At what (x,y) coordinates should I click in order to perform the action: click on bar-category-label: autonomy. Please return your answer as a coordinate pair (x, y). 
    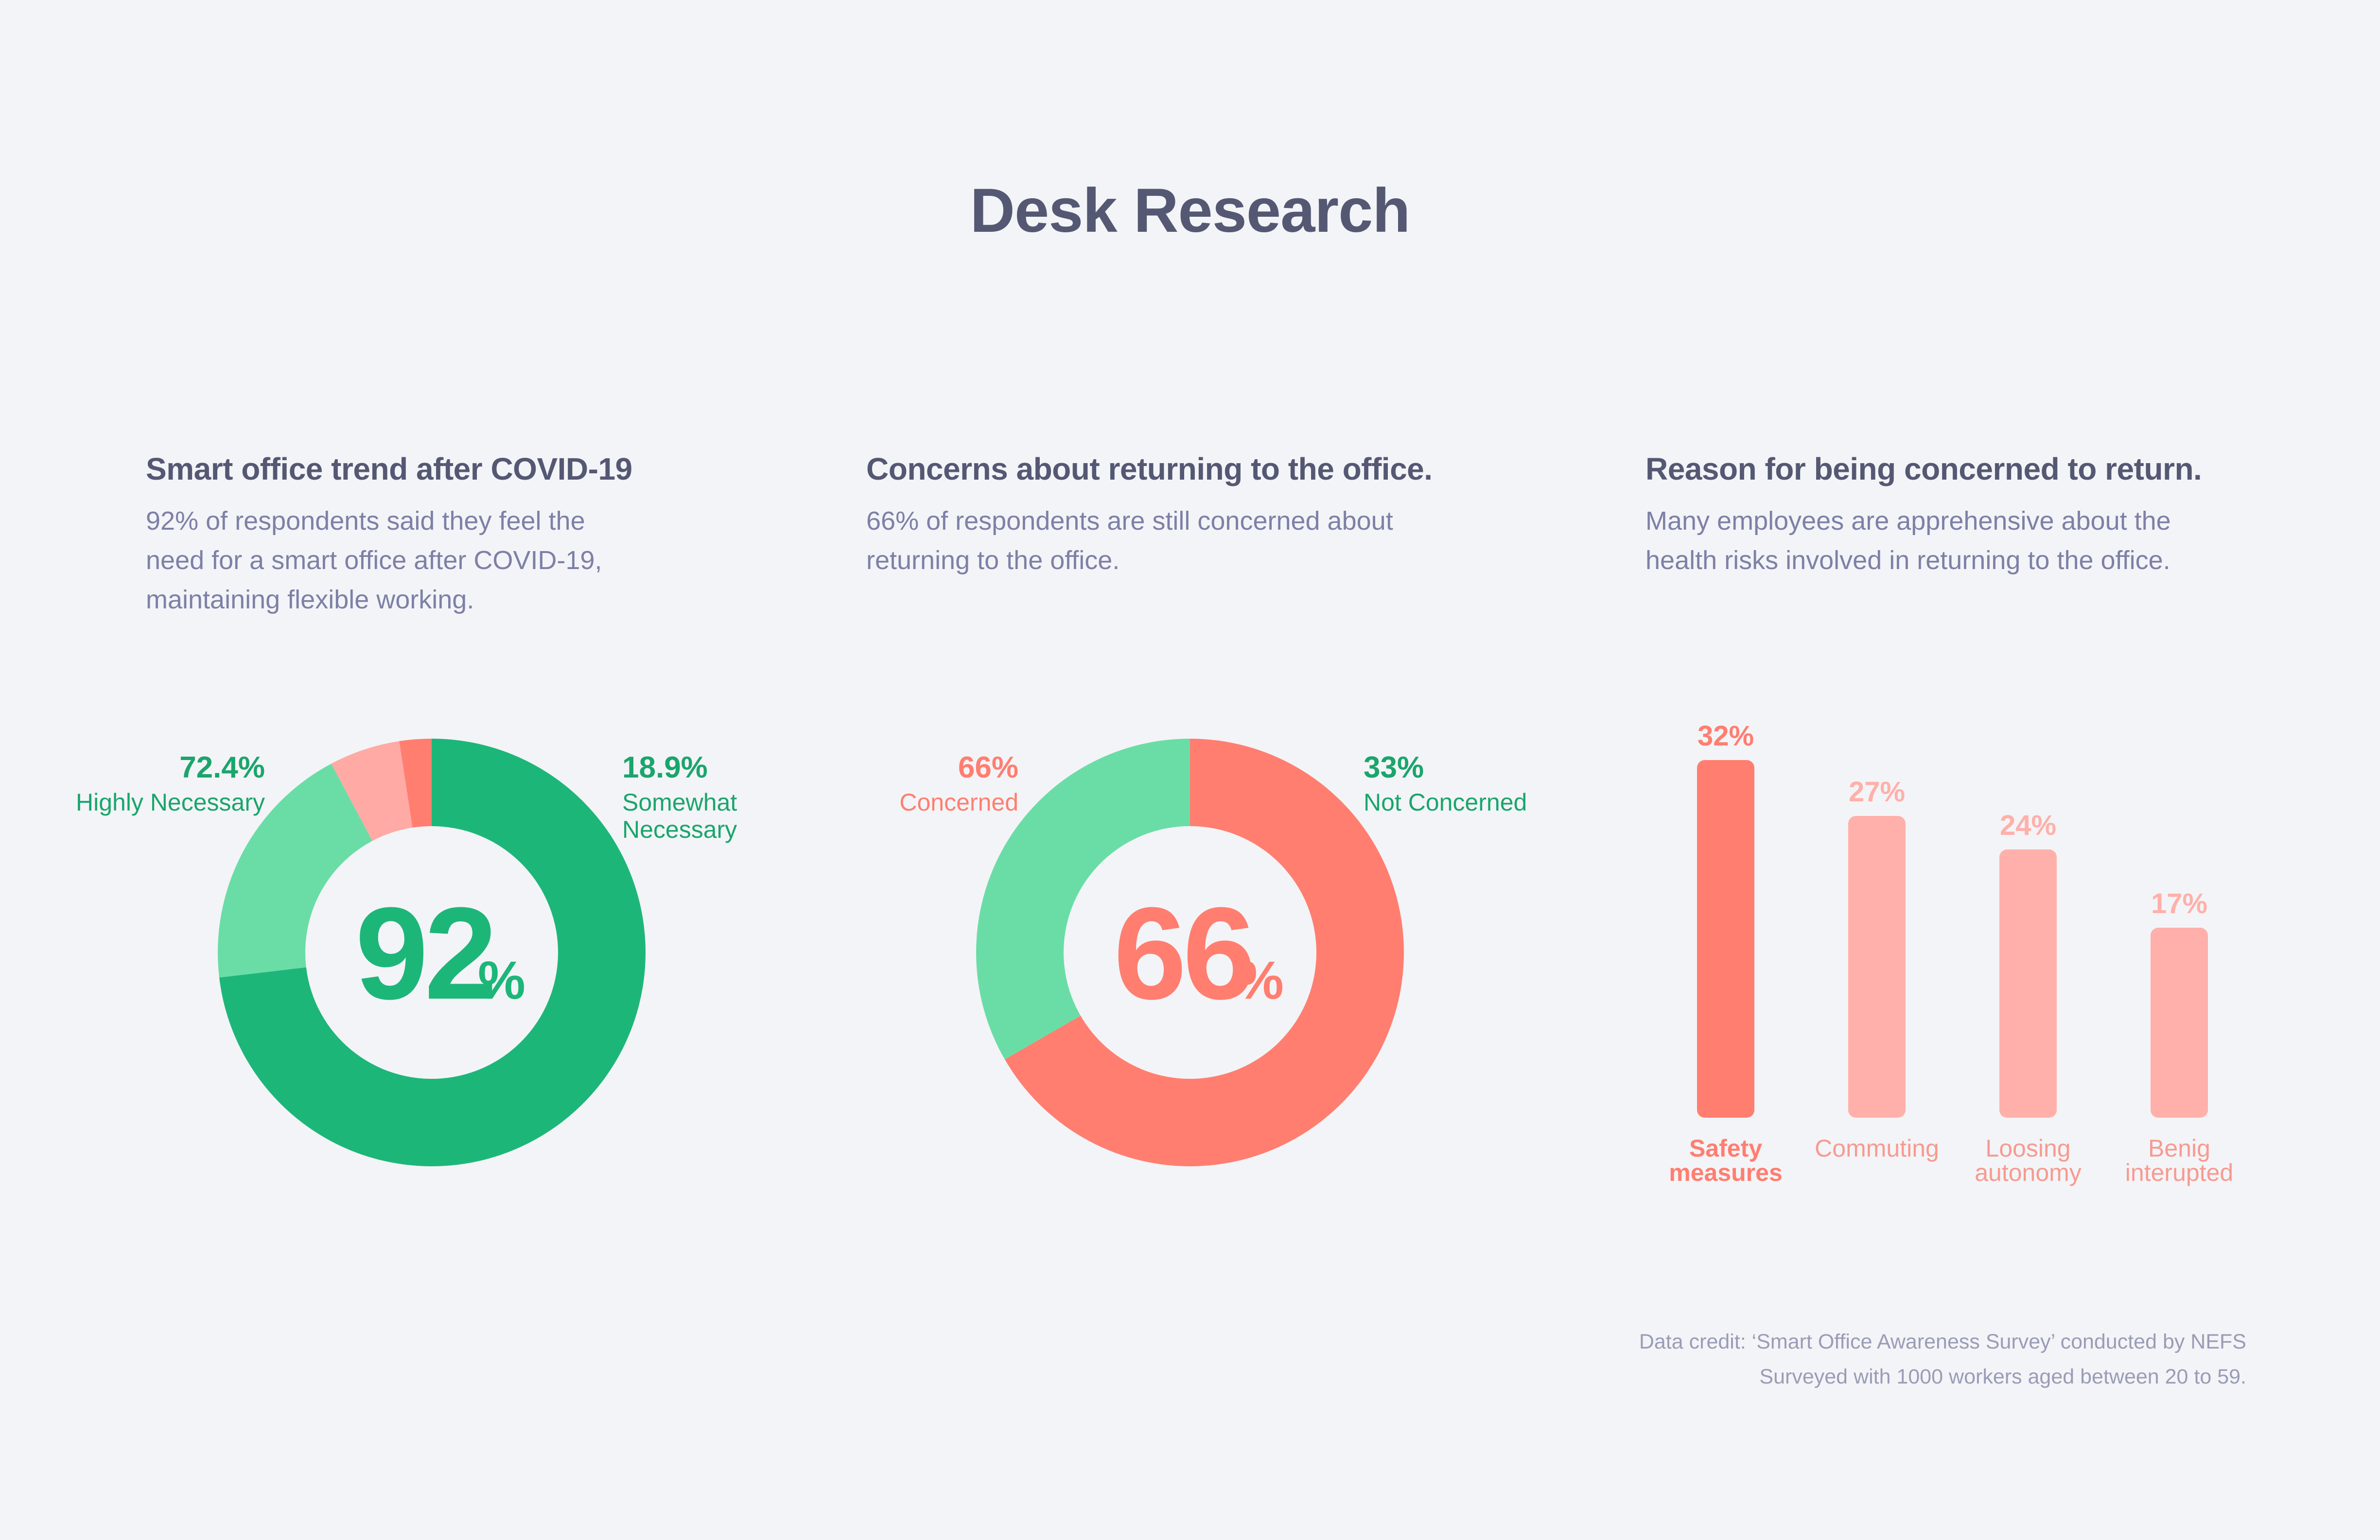
    Looking at the image, I should click on (2028, 1172).